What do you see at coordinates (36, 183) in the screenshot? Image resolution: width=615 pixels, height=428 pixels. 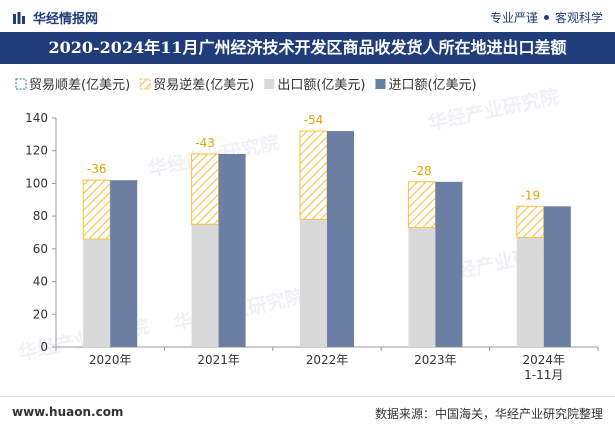 I see `y-tick-label: 100` at bounding box center [36, 183].